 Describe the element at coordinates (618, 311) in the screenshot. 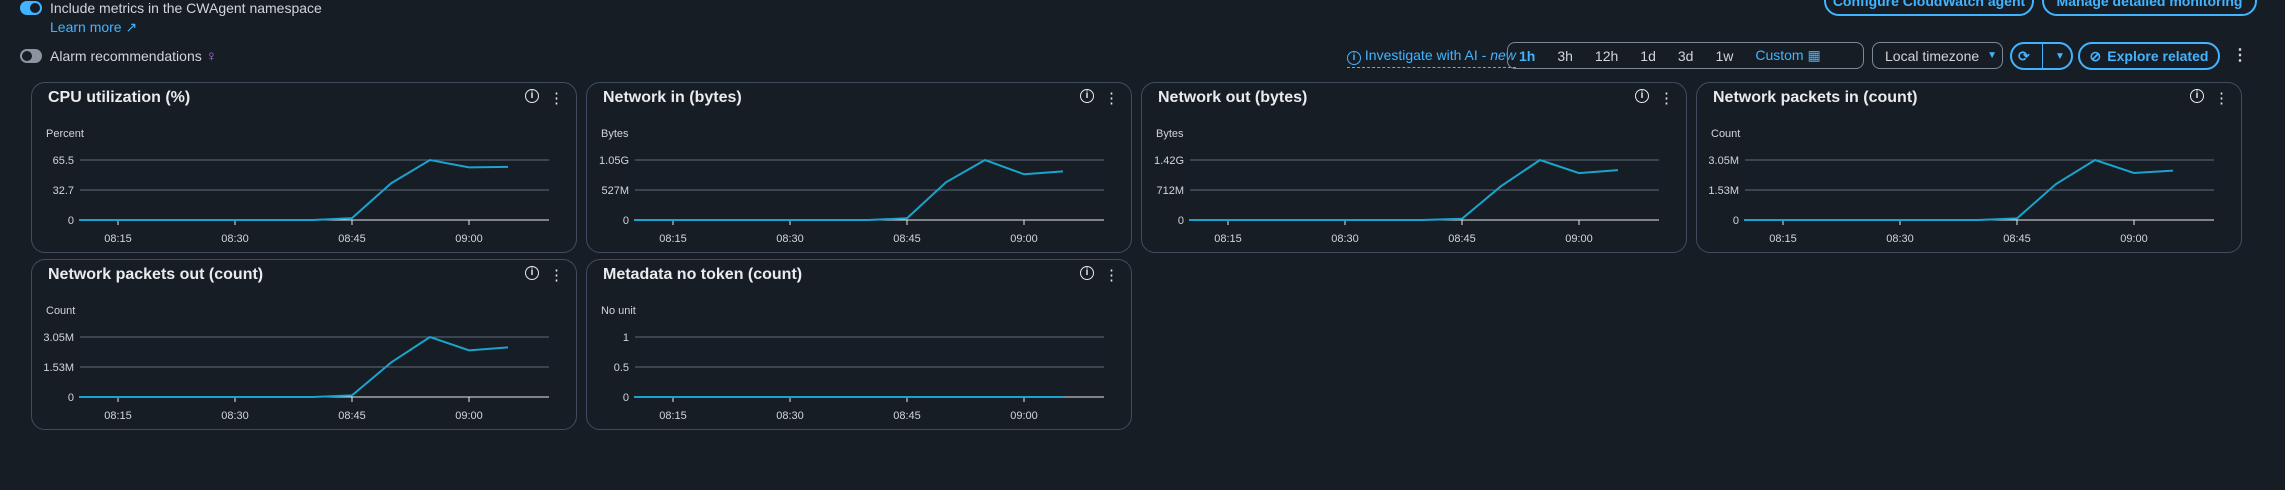

I see `y-axis-unit: No unit` at that location.